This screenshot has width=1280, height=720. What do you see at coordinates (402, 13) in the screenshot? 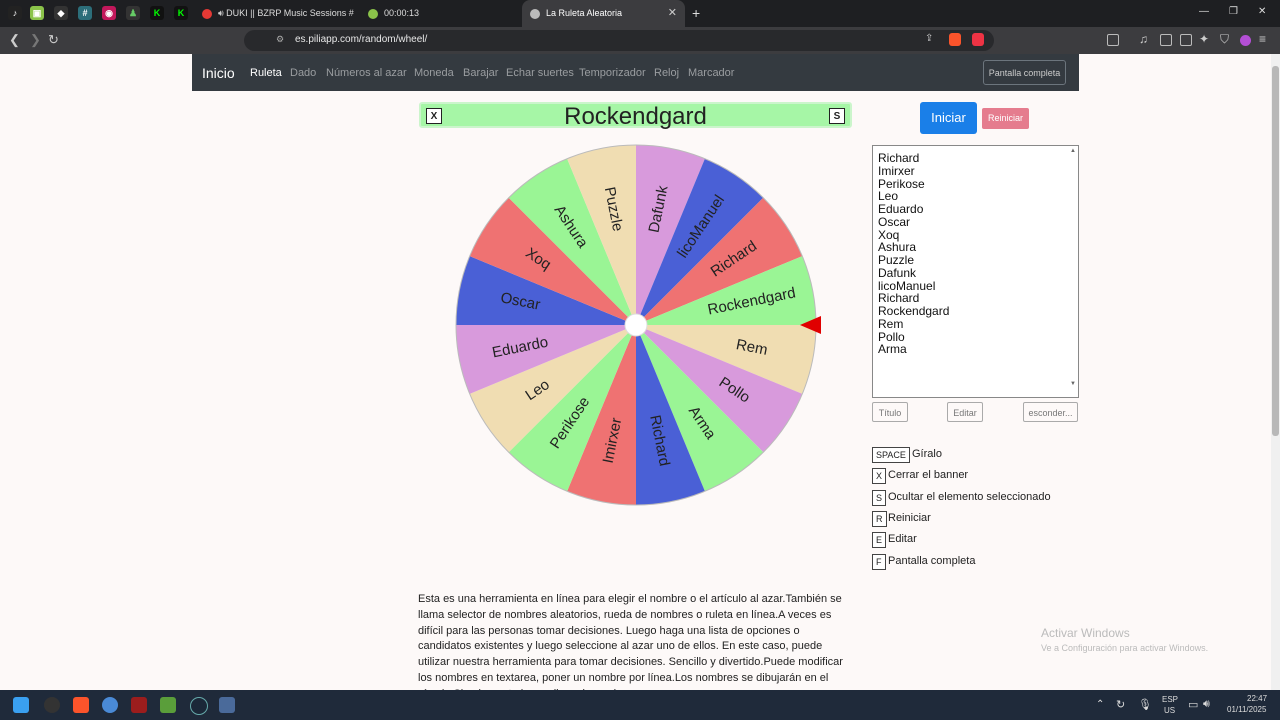
I see `tab-label: 00:00:13` at bounding box center [402, 13].